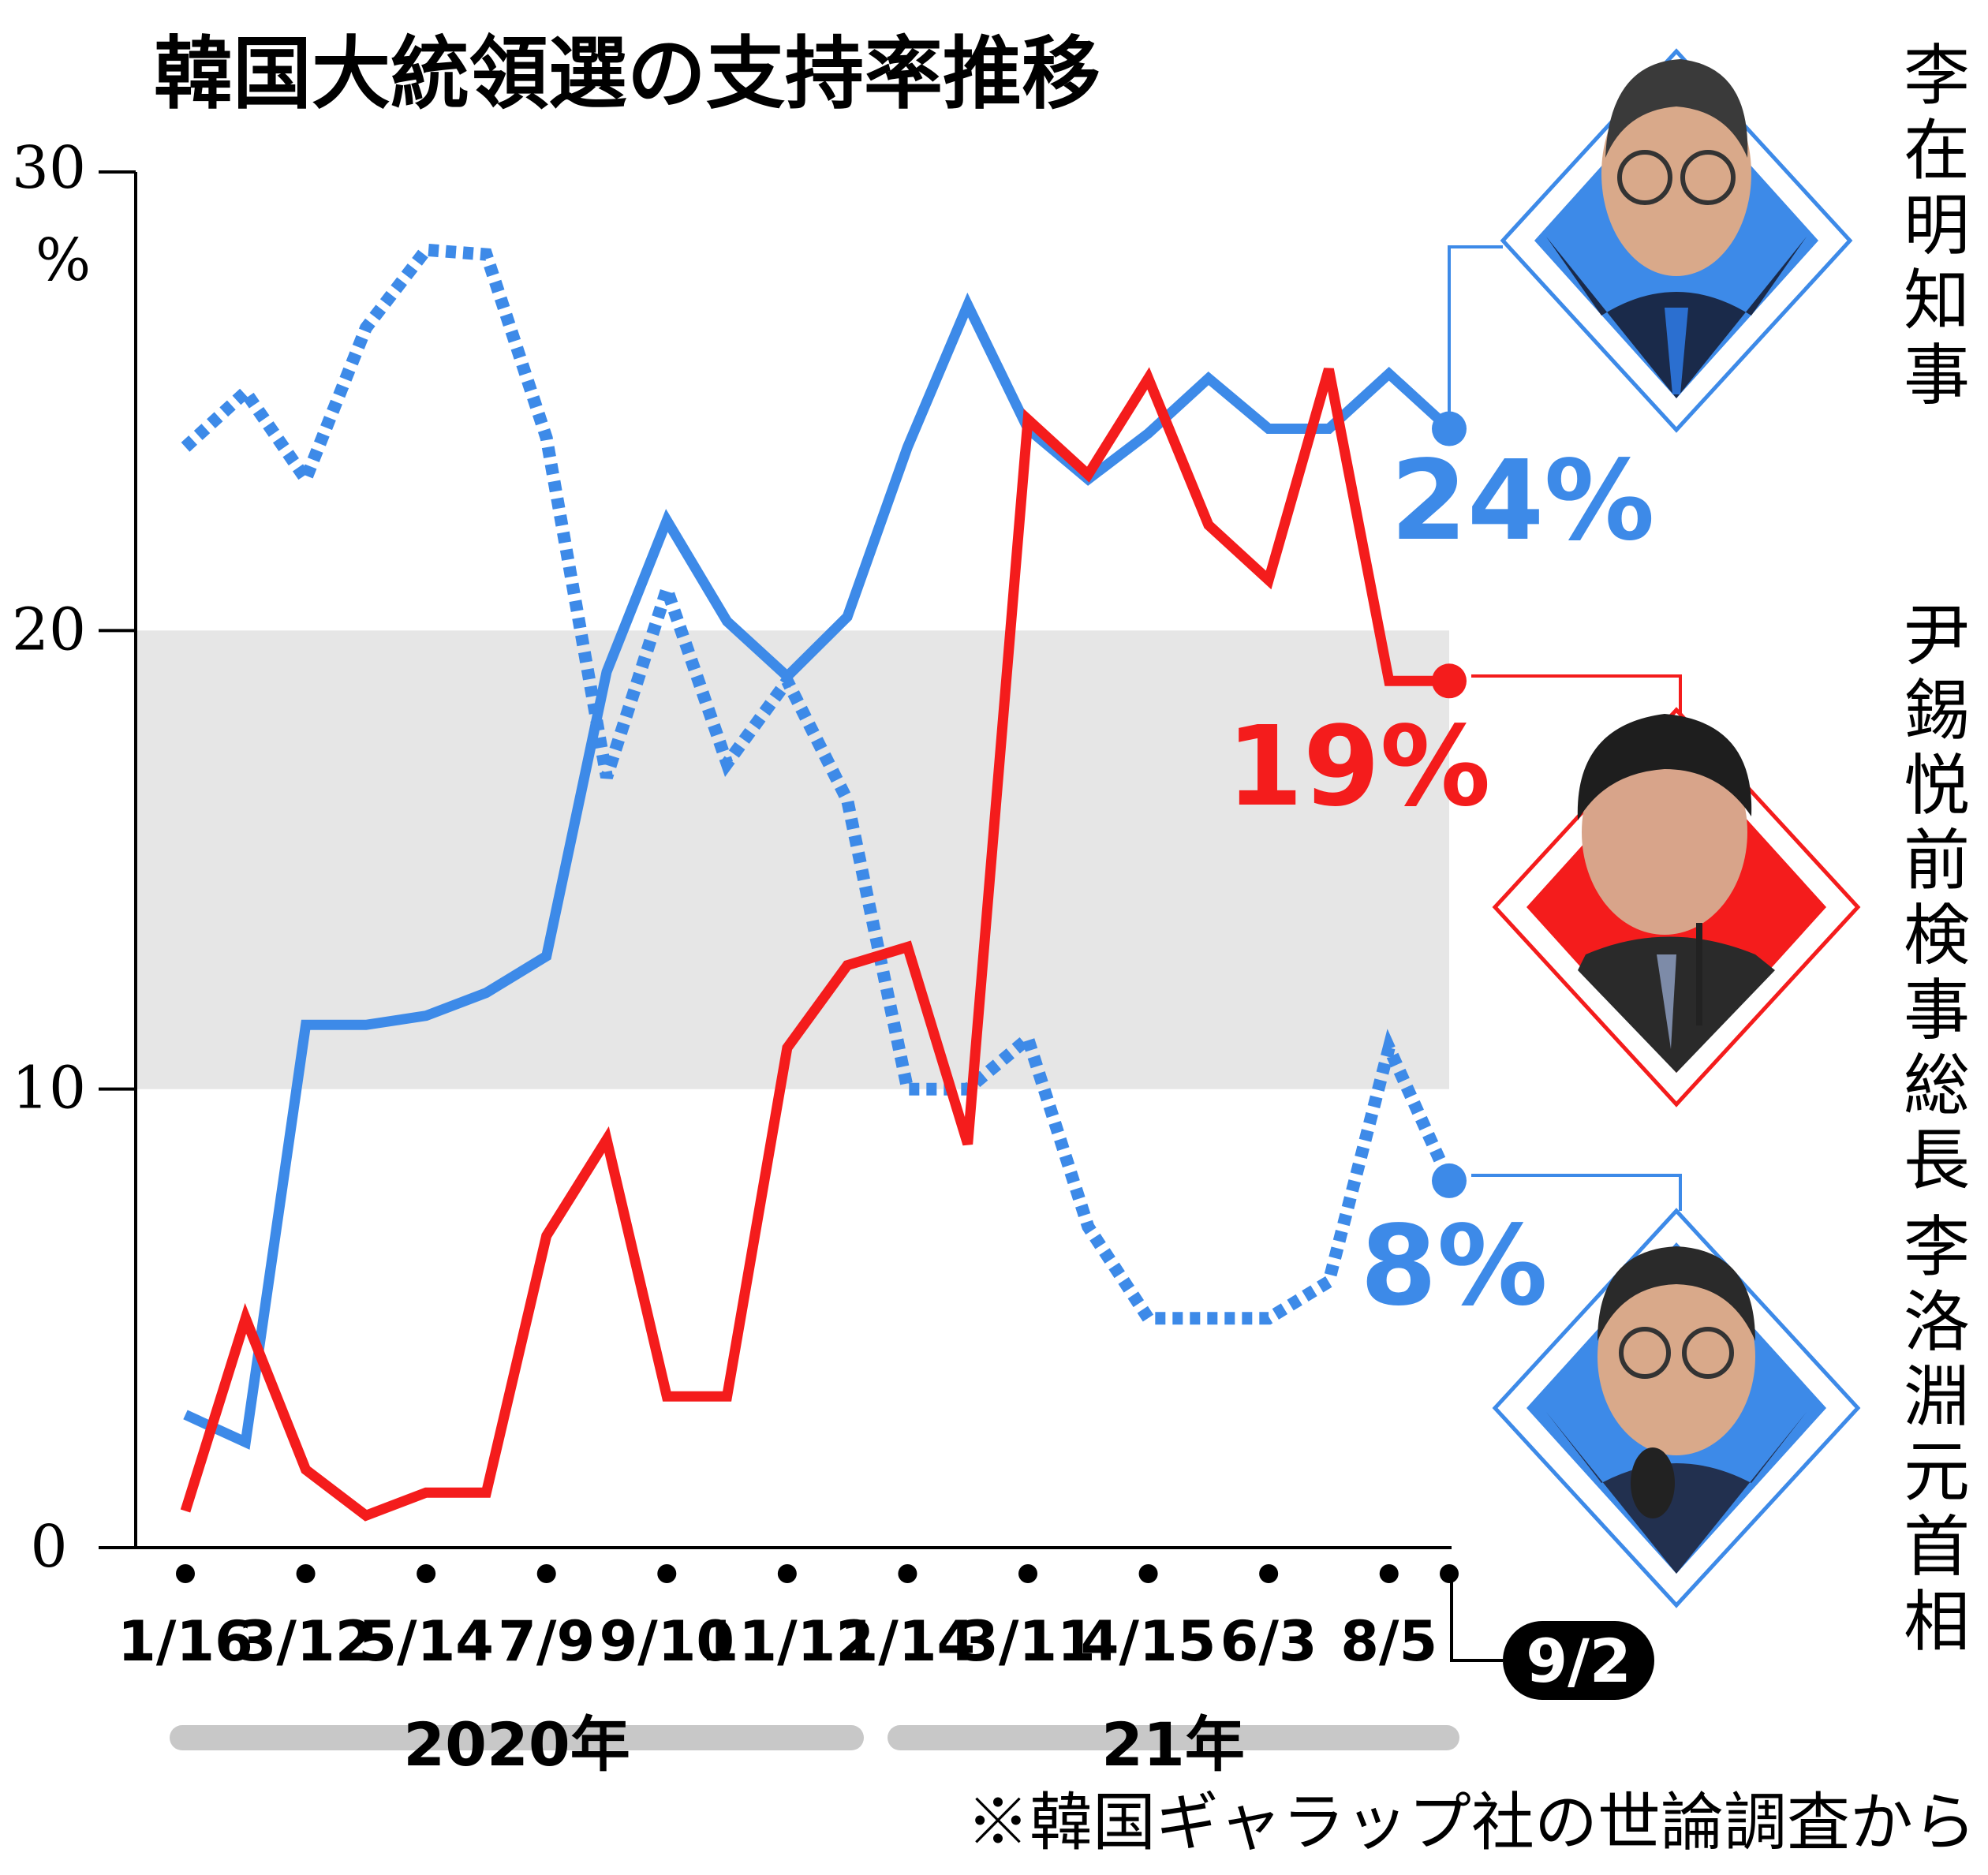  Describe the element at coordinates (1358, 767) in the screenshot. I see `end-label-yoon-suk-yeol: 19%` at that location.